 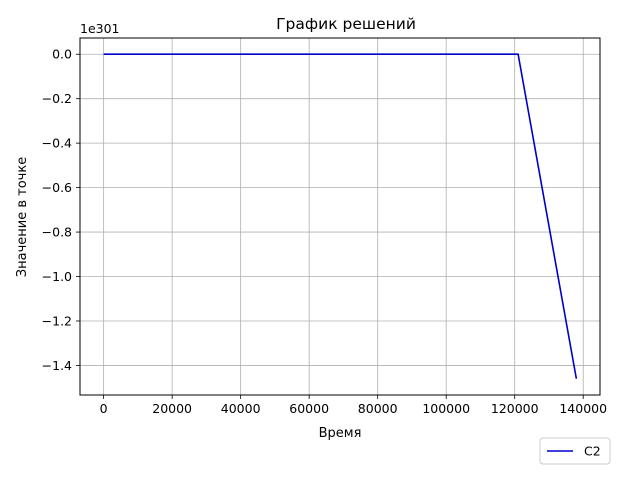 What do you see at coordinates (340, 433) in the screenshot?
I see `x-axis-label: Время` at bounding box center [340, 433].